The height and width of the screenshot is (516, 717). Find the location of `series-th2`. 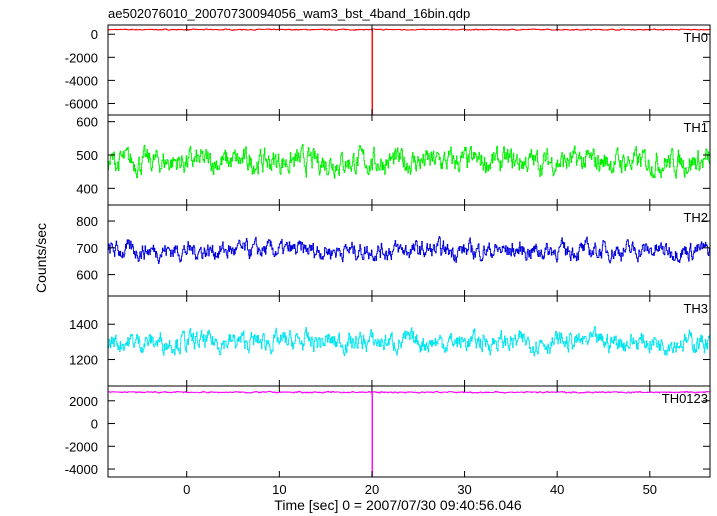

series-th2 is located at coordinates (409, 250).